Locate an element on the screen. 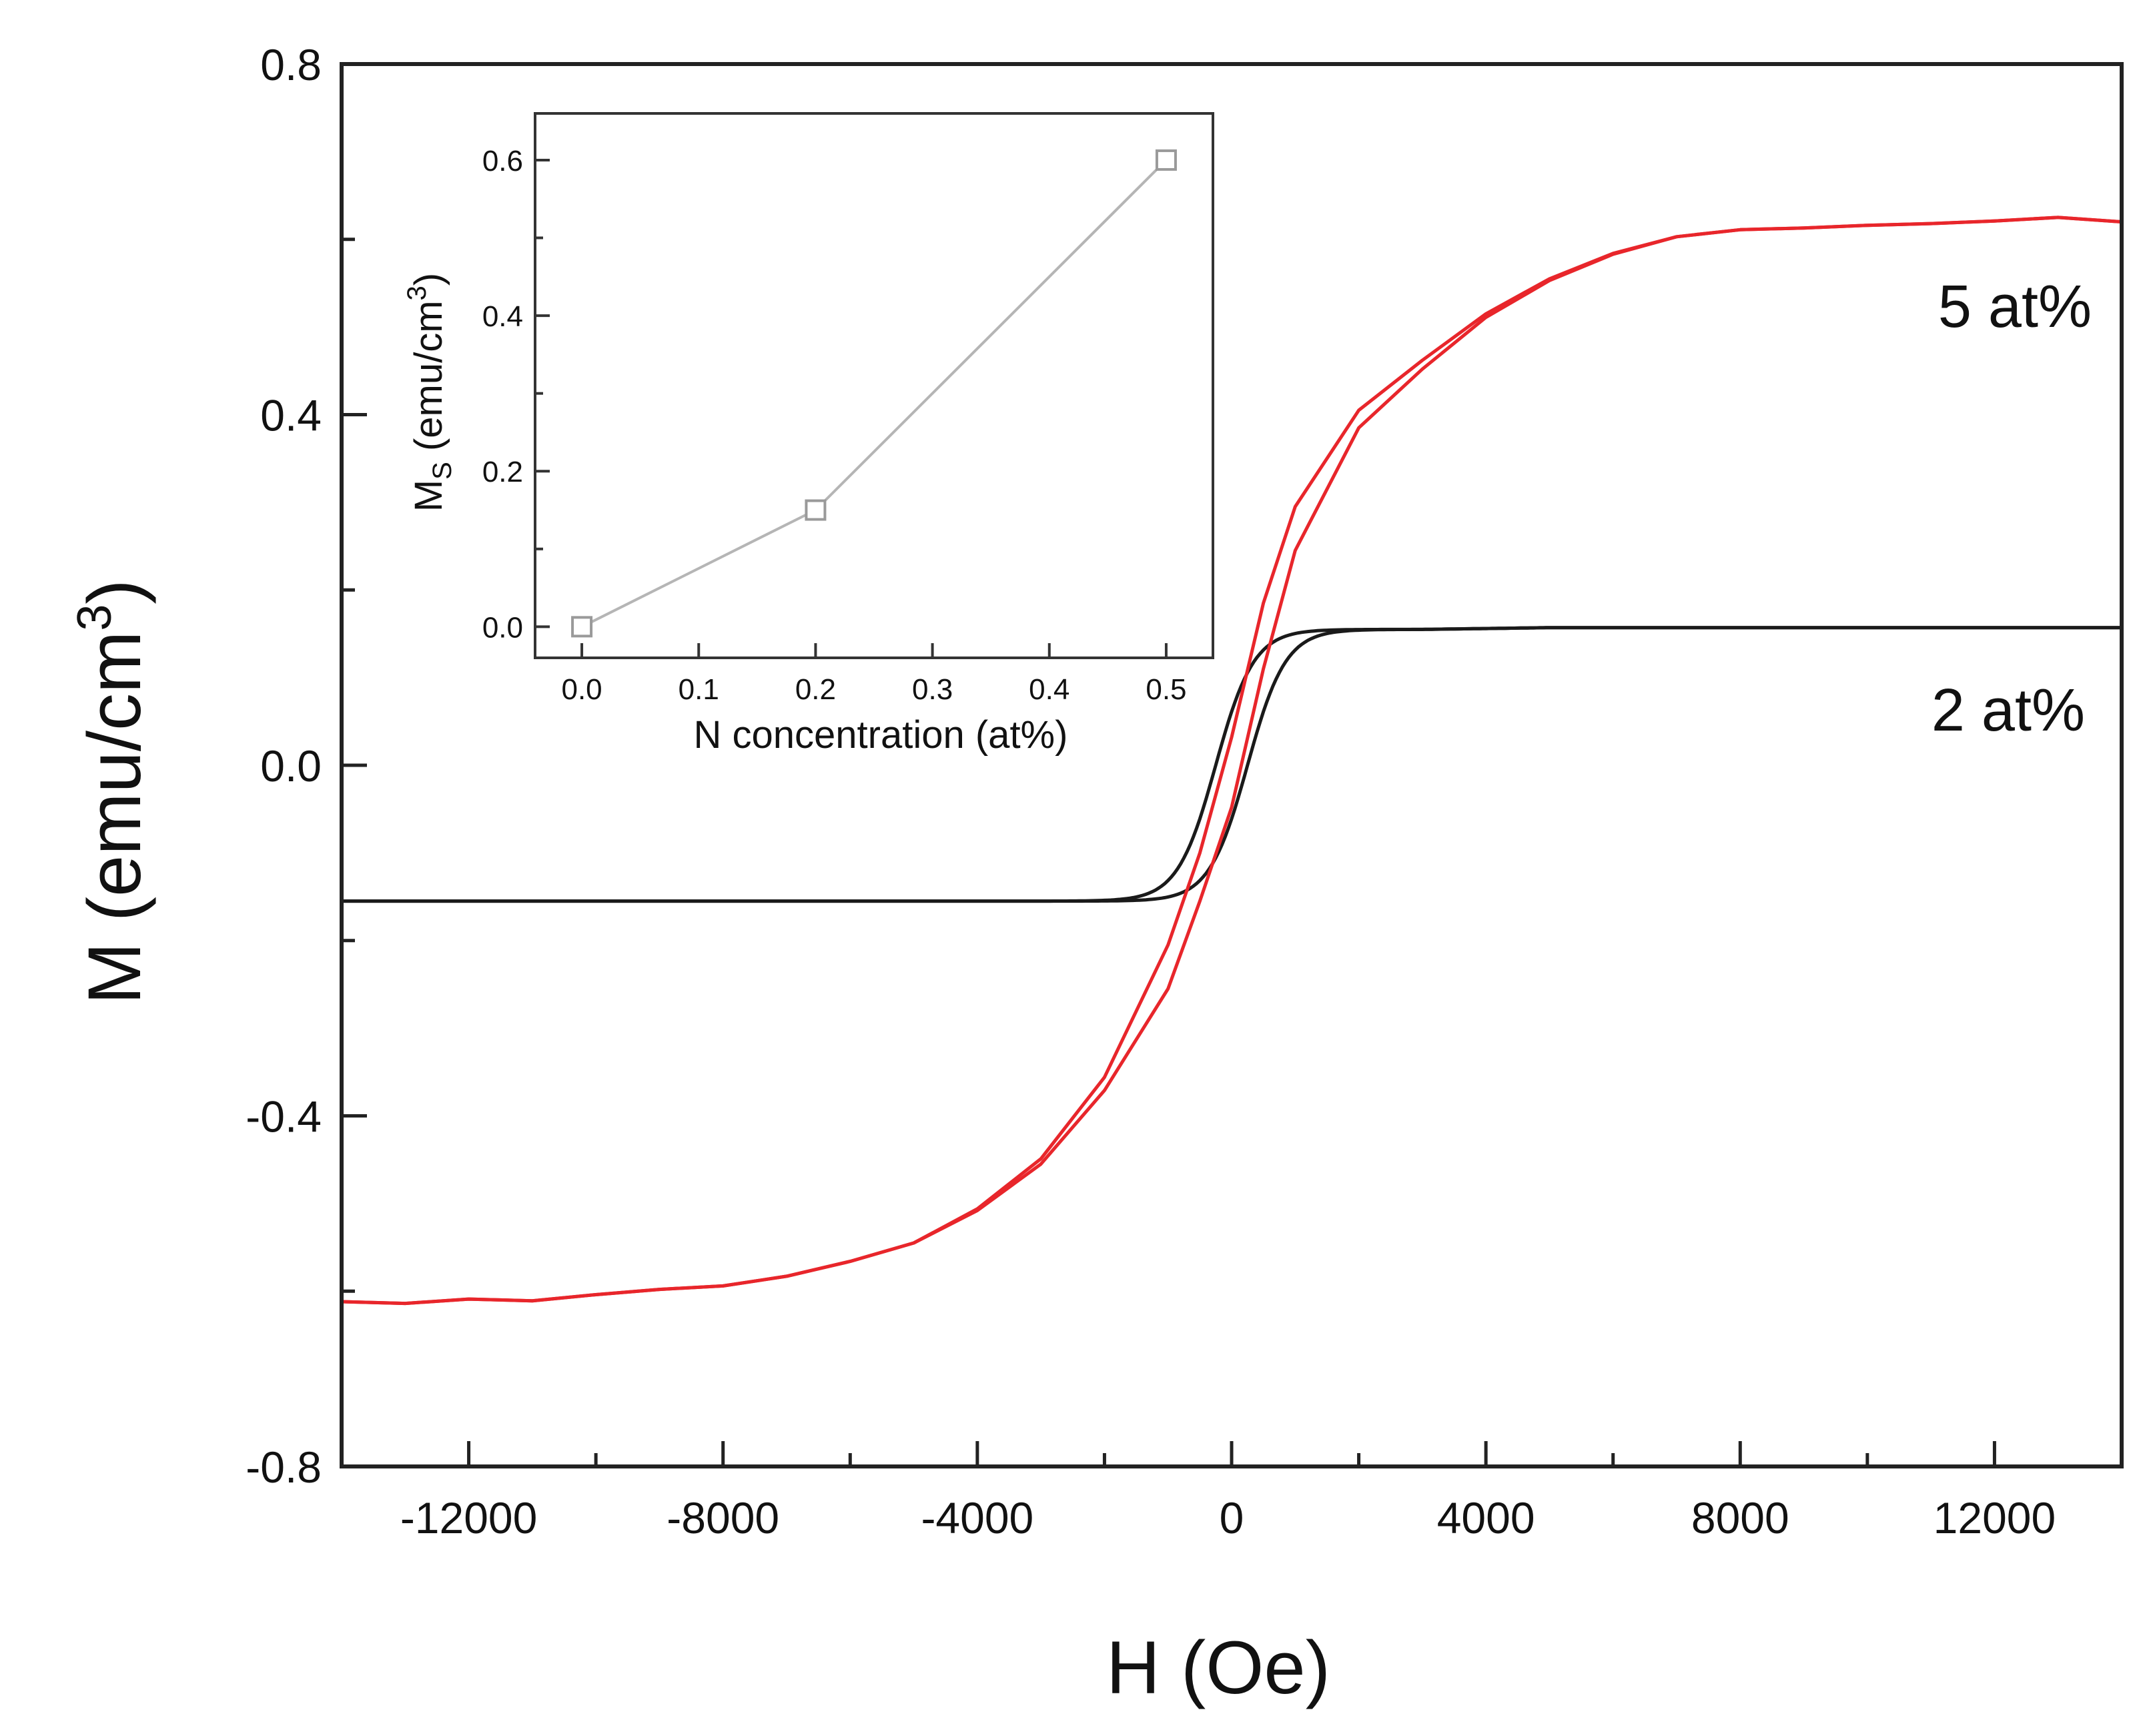 The height and width of the screenshot is (1736, 2151). inset-plot-frame is located at coordinates (874, 385).